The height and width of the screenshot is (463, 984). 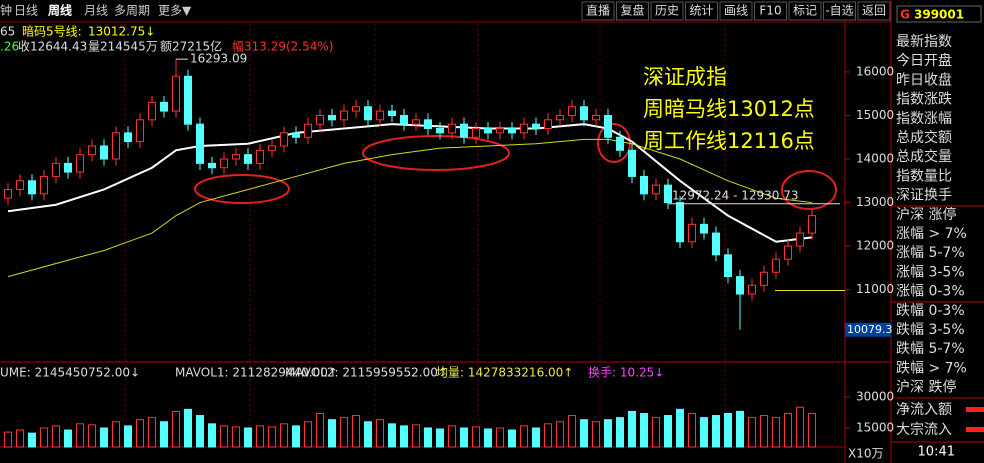 I want to click on period-tab: 月线, so click(x=96, y=11).